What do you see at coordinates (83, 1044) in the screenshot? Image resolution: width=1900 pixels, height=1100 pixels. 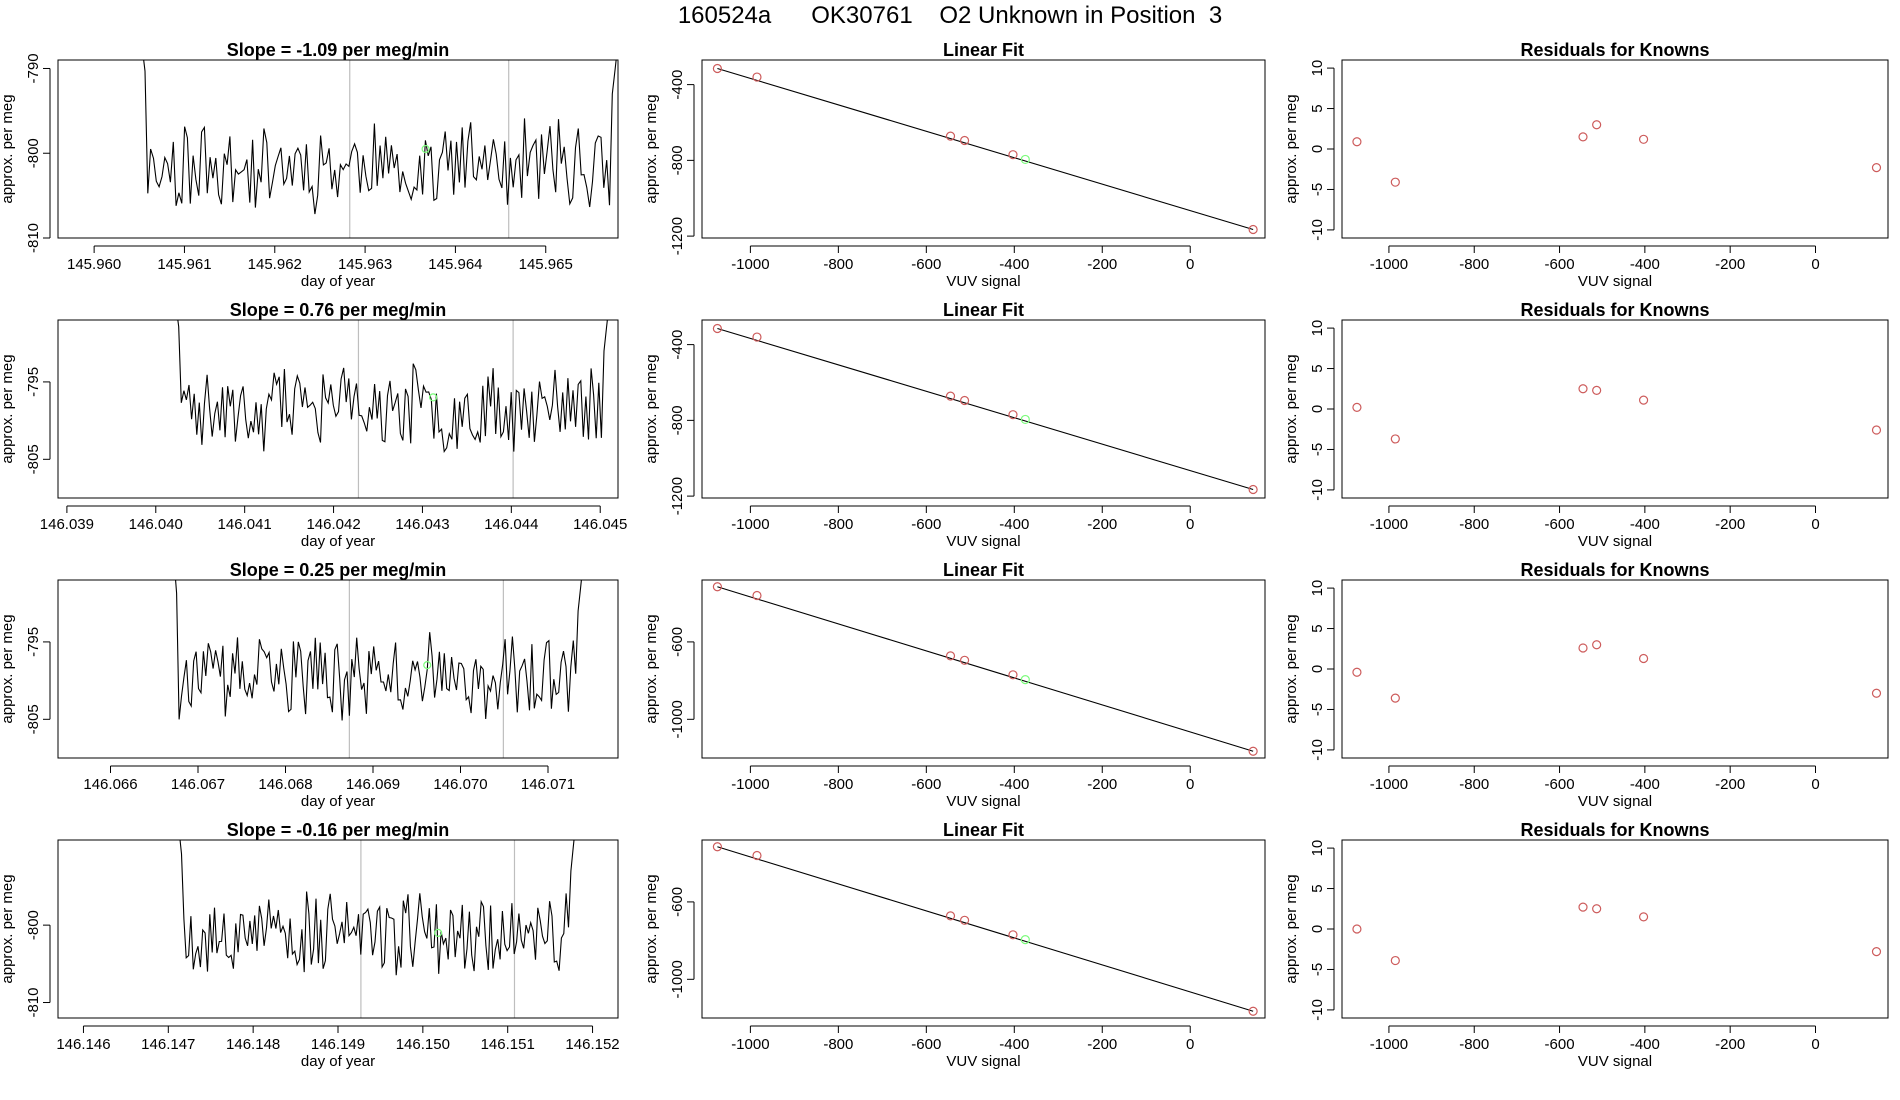 I see `x-tick-label: 146.146` at bounding box center [83, 1044].